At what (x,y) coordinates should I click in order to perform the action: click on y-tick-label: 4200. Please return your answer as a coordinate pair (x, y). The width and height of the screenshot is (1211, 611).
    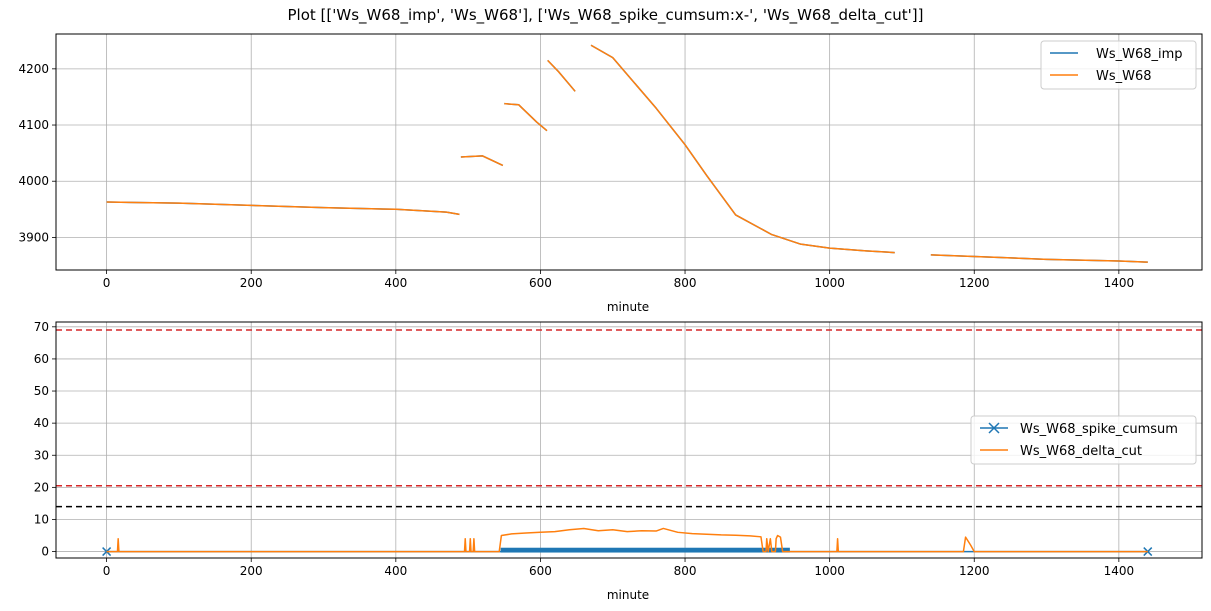
    Looking at the image, I should click on (33, 69).